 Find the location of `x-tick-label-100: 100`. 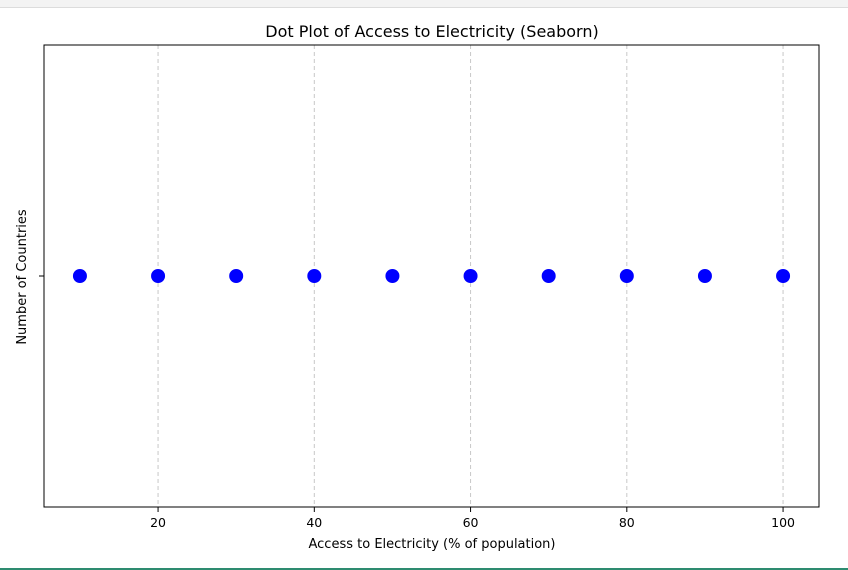

x-tick-label-100: 100 is located at coordinates (783, 522).